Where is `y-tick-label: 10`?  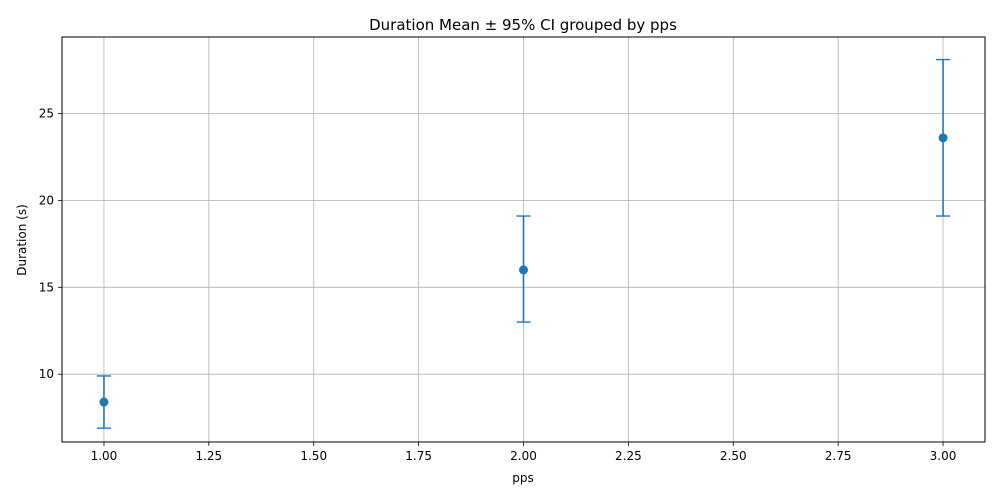
y-tick-label: 10 is located at coordinates (46, 374).